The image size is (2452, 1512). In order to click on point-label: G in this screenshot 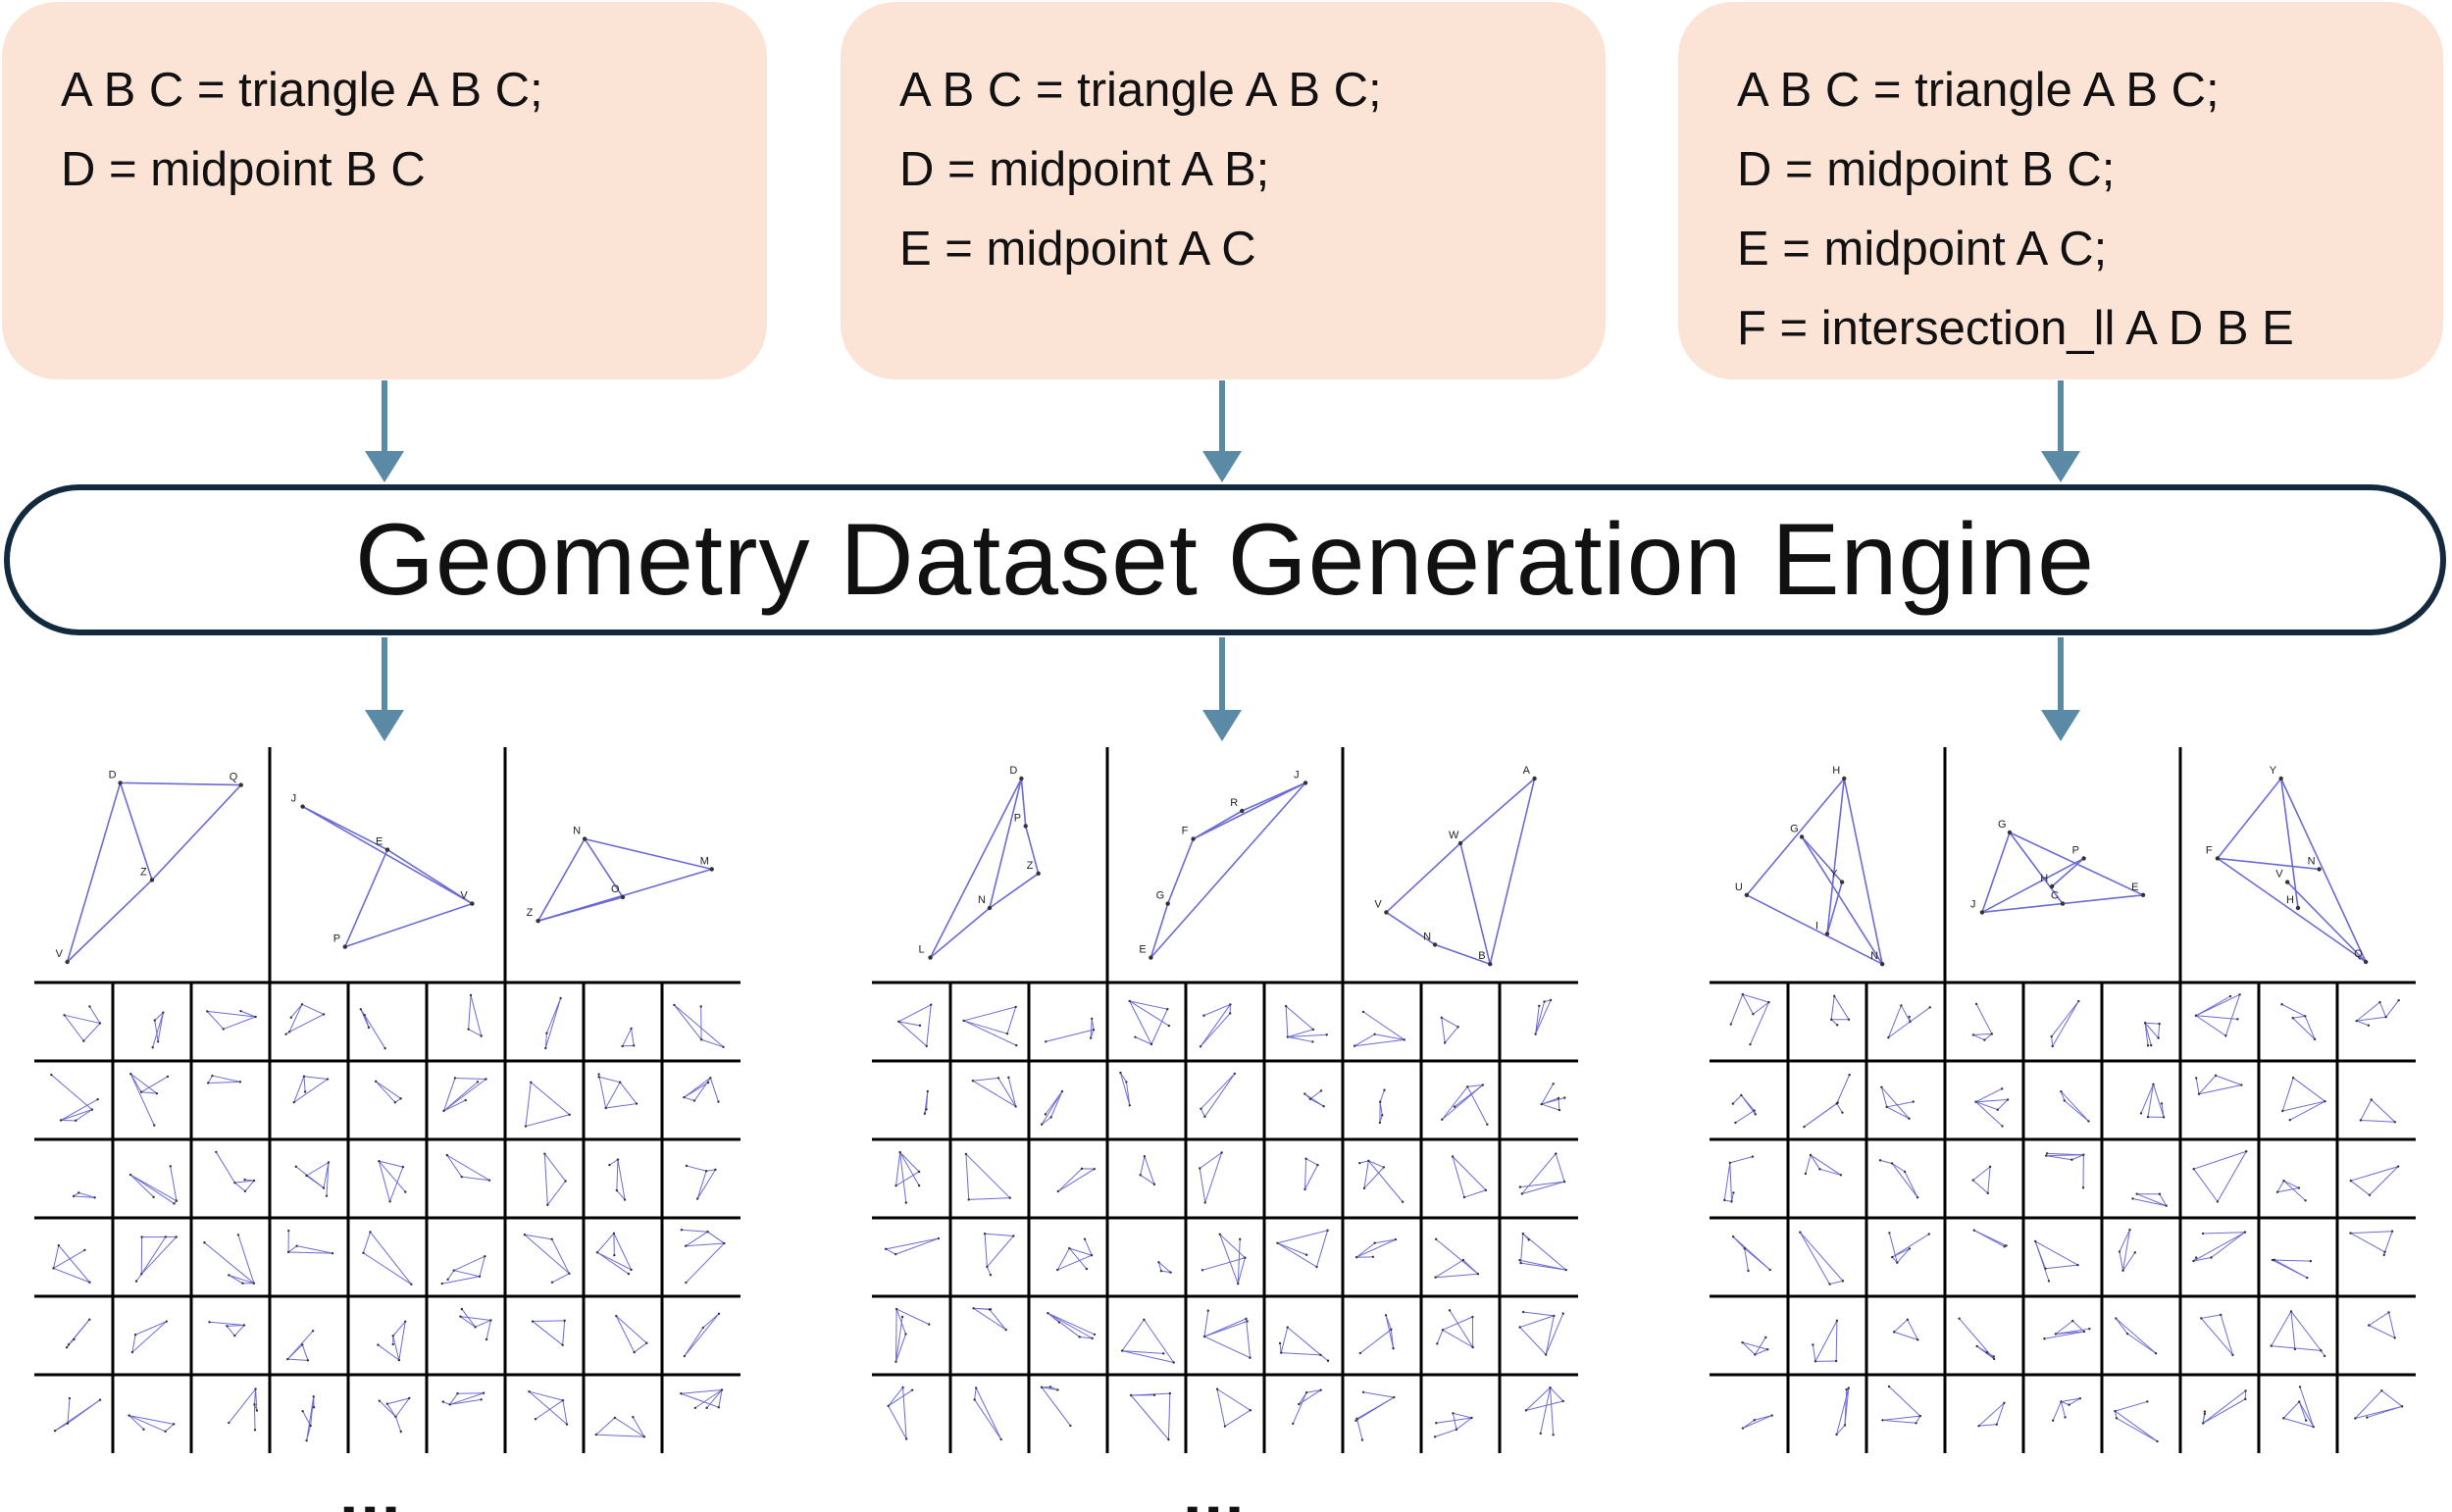, I will do `click(1160, 896)`.